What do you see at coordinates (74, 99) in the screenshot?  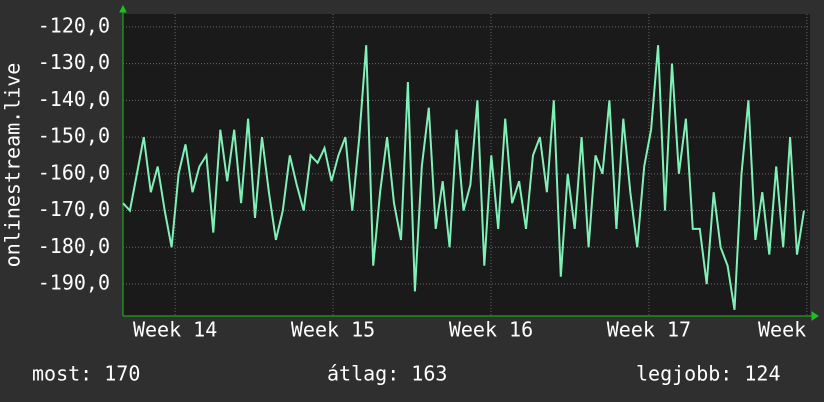 I see `y-tick-label: -140,0` at bounding box center [74, 99].